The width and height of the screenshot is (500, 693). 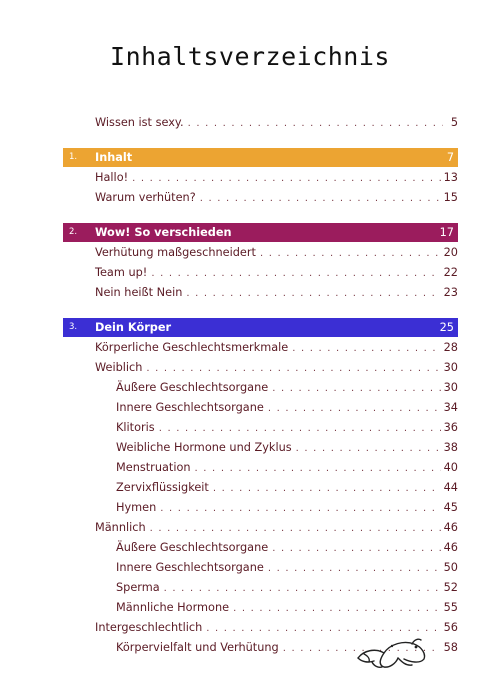 What do you see at coordinates (119, 367) in the screenshot?
I see `toc-entry-title: Weiblich` at bounding box center [119, 367].